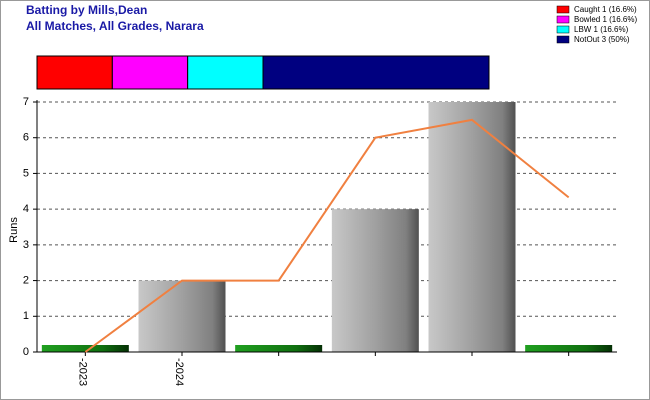  What do you see at coordinates (26, 138) in the screenshot?
I see `y-tick-label: 6` at bounding box center [26, 138].